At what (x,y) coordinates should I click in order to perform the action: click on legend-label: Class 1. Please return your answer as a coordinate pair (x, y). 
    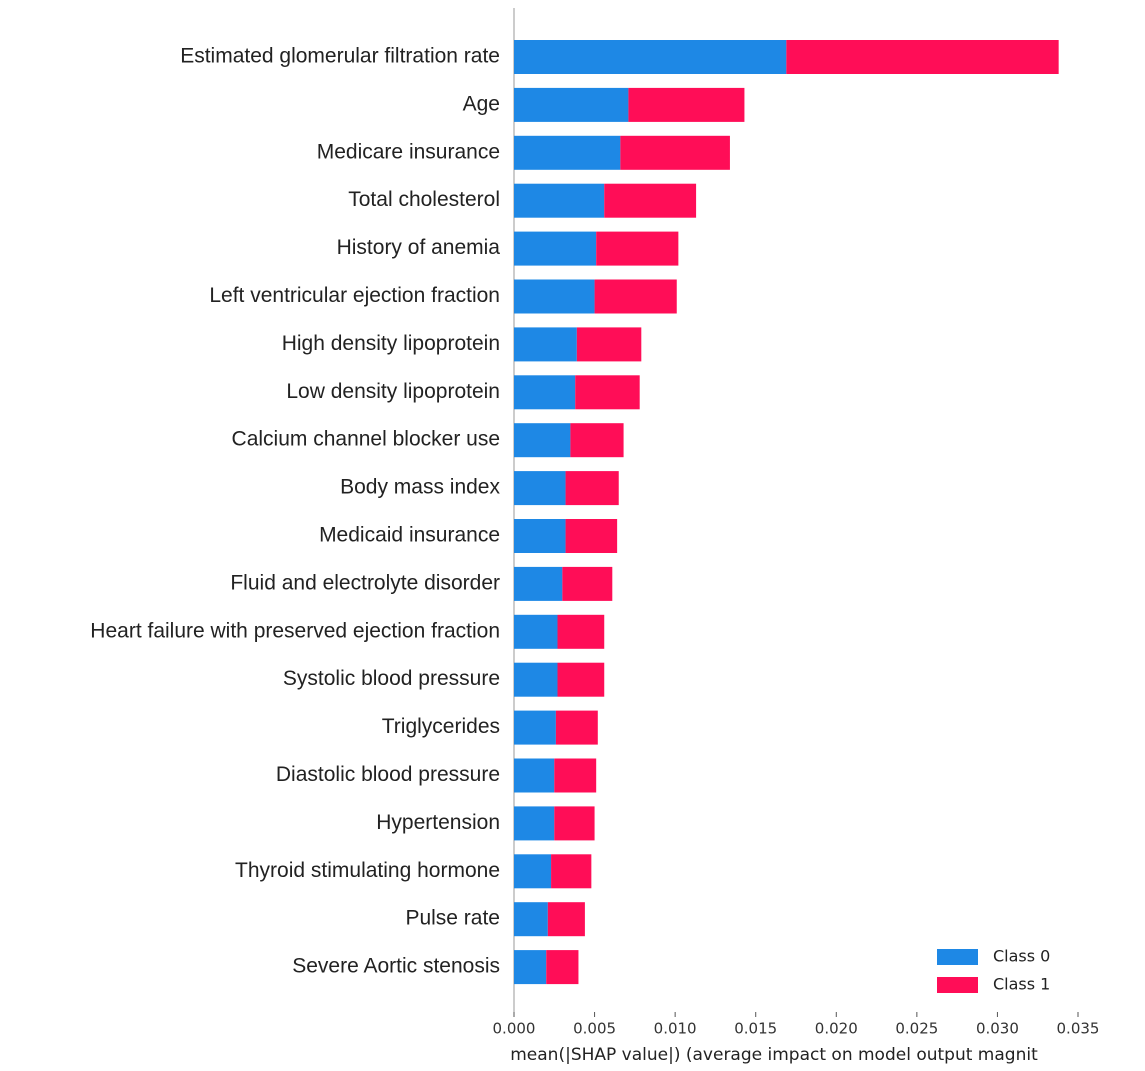
    Looking at the image, I should click on (1021, 984).